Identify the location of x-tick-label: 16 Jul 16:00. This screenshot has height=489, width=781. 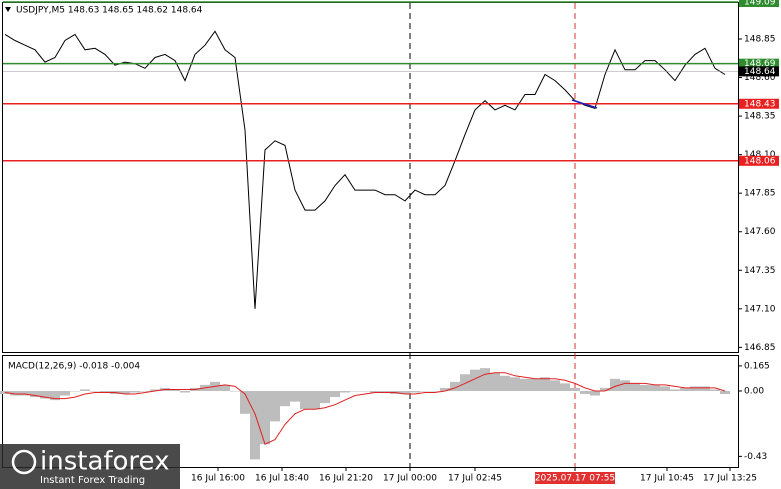
(218, 479).